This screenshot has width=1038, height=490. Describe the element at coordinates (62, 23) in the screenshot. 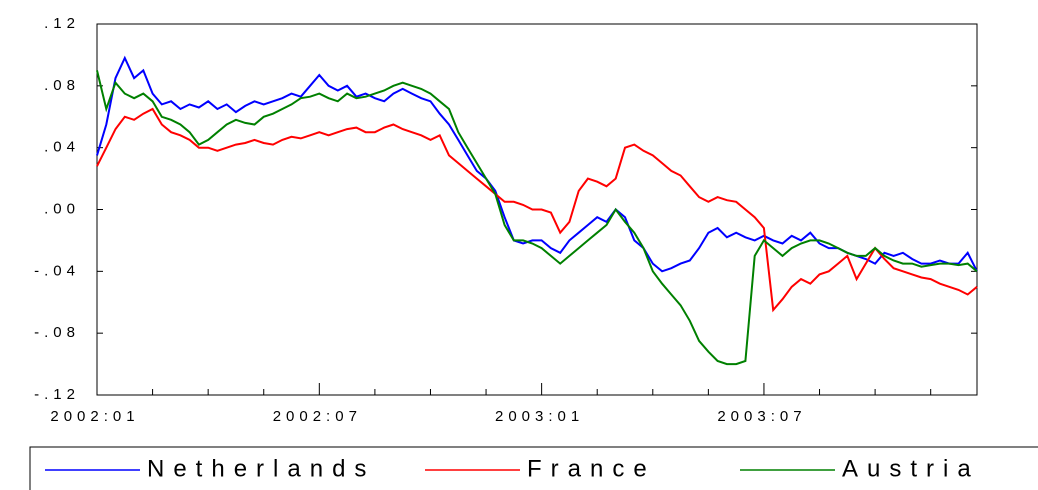

I see `y-tick-label: .12` at that location.